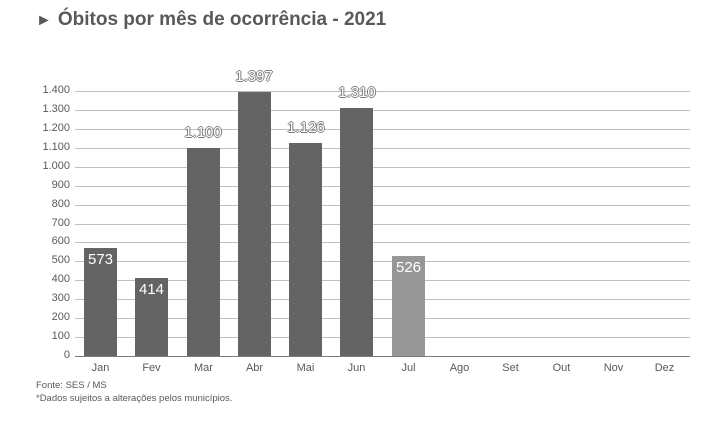 Image resolution: width=718 pixels, height=422 pixels. I want to click on x-tick-label: Abr, so click(254, 368).